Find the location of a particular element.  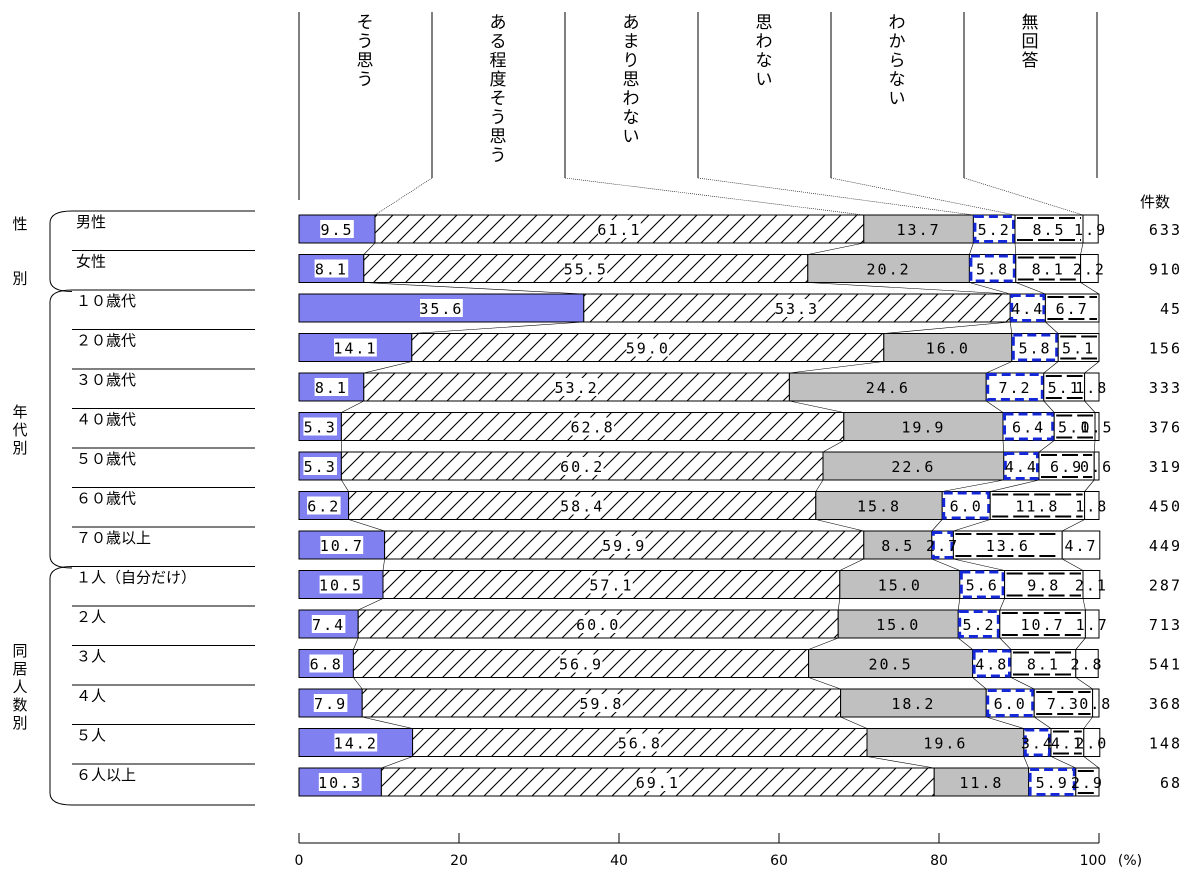

data-label: 0.8 is located at coordinates (1095, 704).